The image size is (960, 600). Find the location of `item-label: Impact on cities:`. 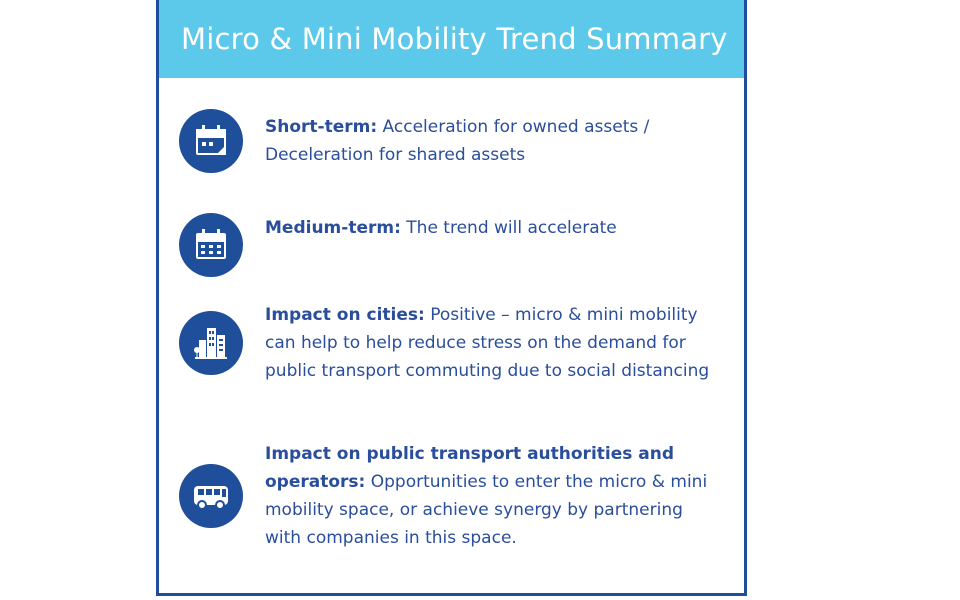

item-label: Impact on cities: is located at coordinates (345, 315).